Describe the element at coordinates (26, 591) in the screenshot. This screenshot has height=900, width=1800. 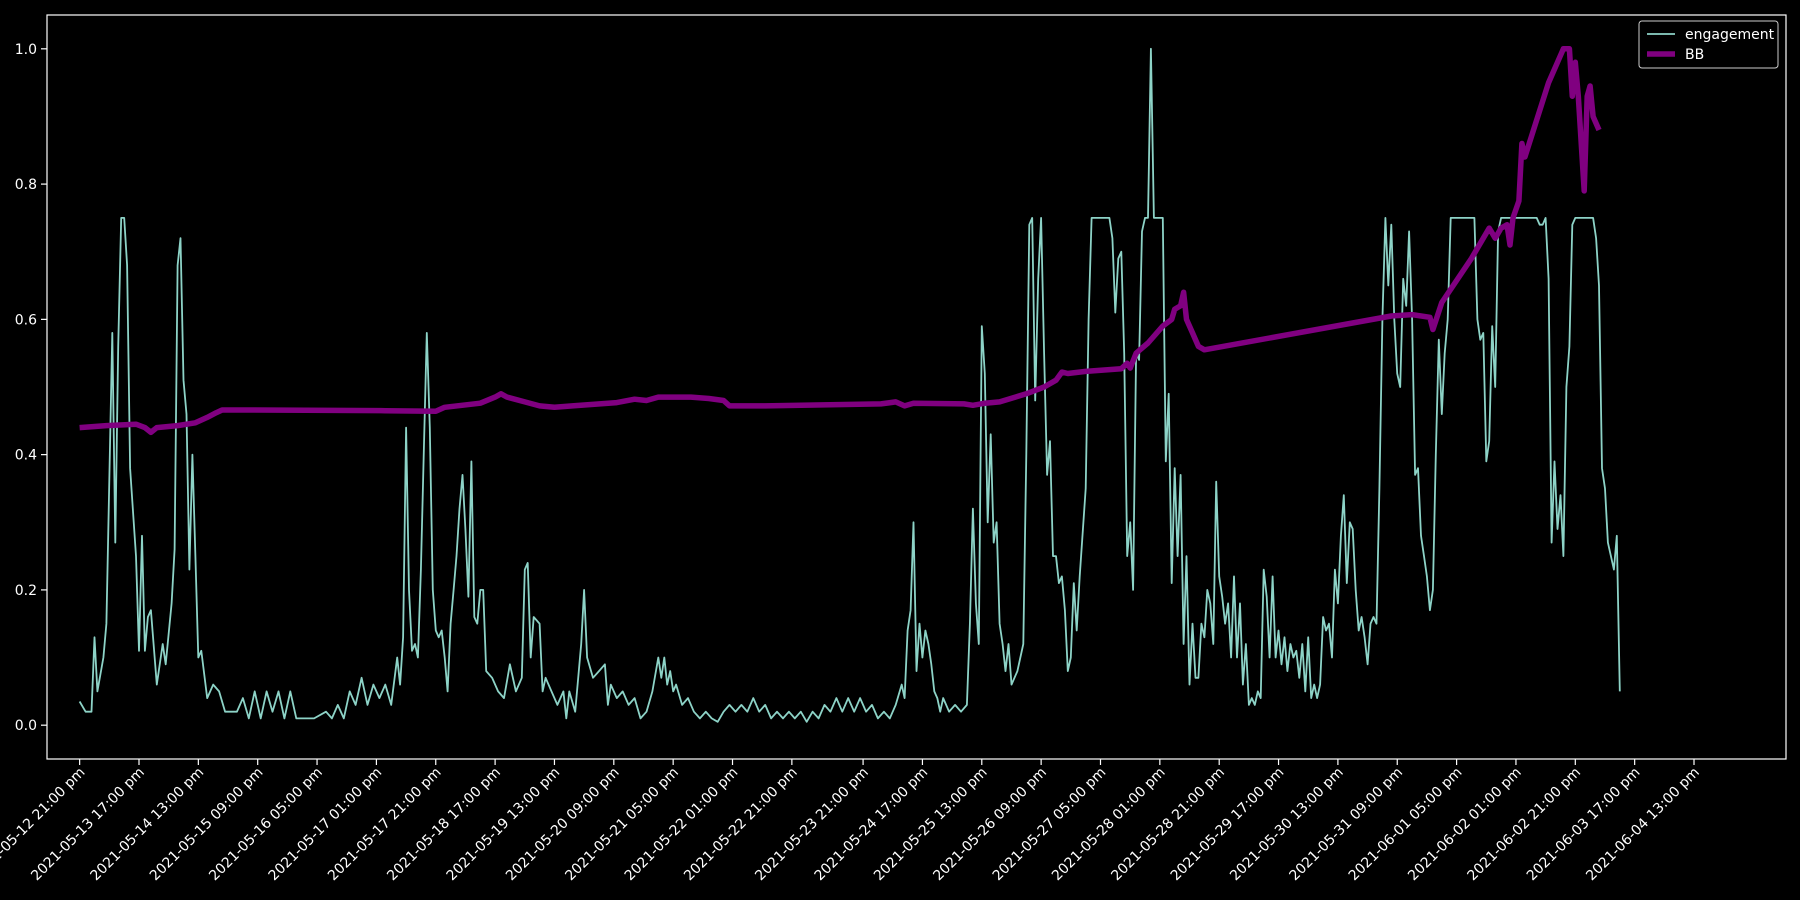
I see `y-tick-label: 0.2` at that location.